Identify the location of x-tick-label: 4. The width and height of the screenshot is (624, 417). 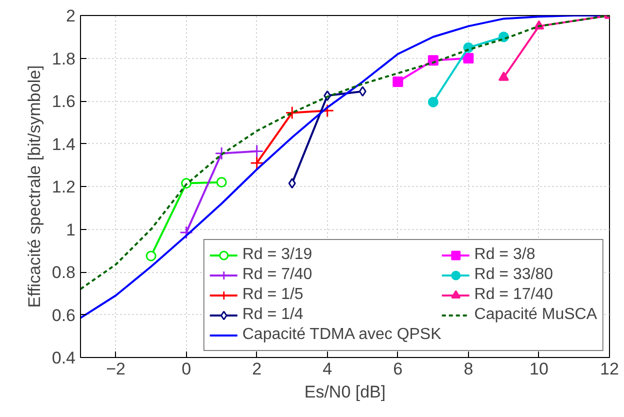
(327, 369).